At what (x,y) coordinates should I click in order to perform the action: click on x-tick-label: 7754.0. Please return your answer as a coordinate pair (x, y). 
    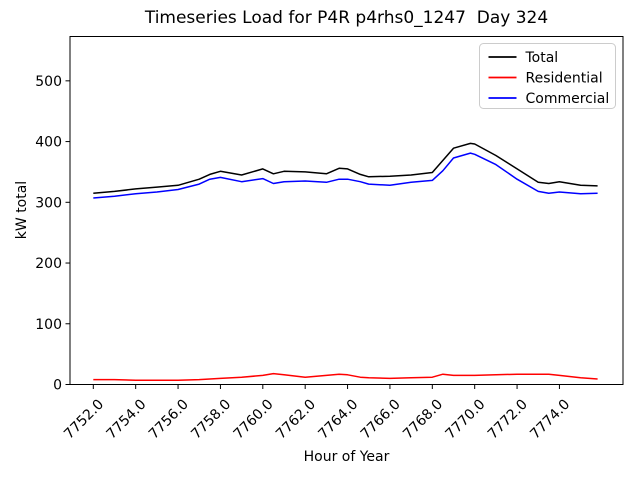
    Looking at the image, I should click on (127, 420).